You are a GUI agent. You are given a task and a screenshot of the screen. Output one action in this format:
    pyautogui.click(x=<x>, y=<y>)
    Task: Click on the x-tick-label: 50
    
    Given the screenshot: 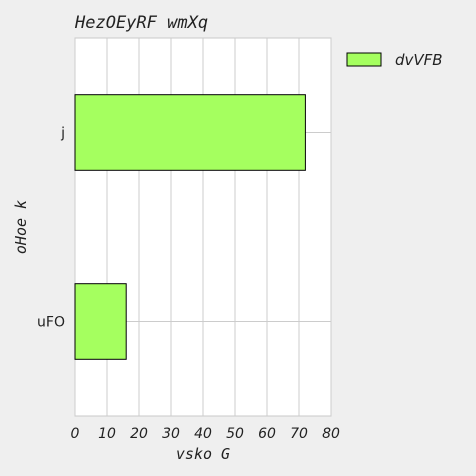 What is the action you would take?
    pyautogui.click(x=235, y=434)
    